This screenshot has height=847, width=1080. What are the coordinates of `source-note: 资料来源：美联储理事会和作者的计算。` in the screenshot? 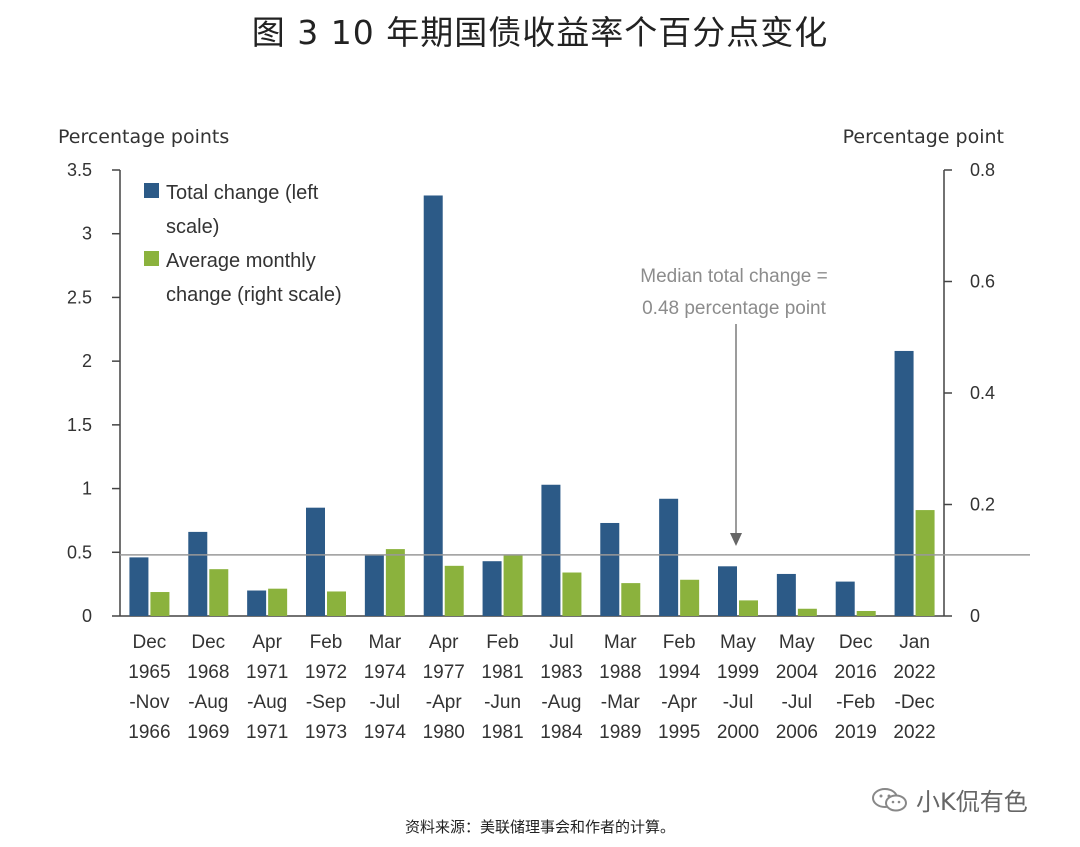 It's located at (539, 827).